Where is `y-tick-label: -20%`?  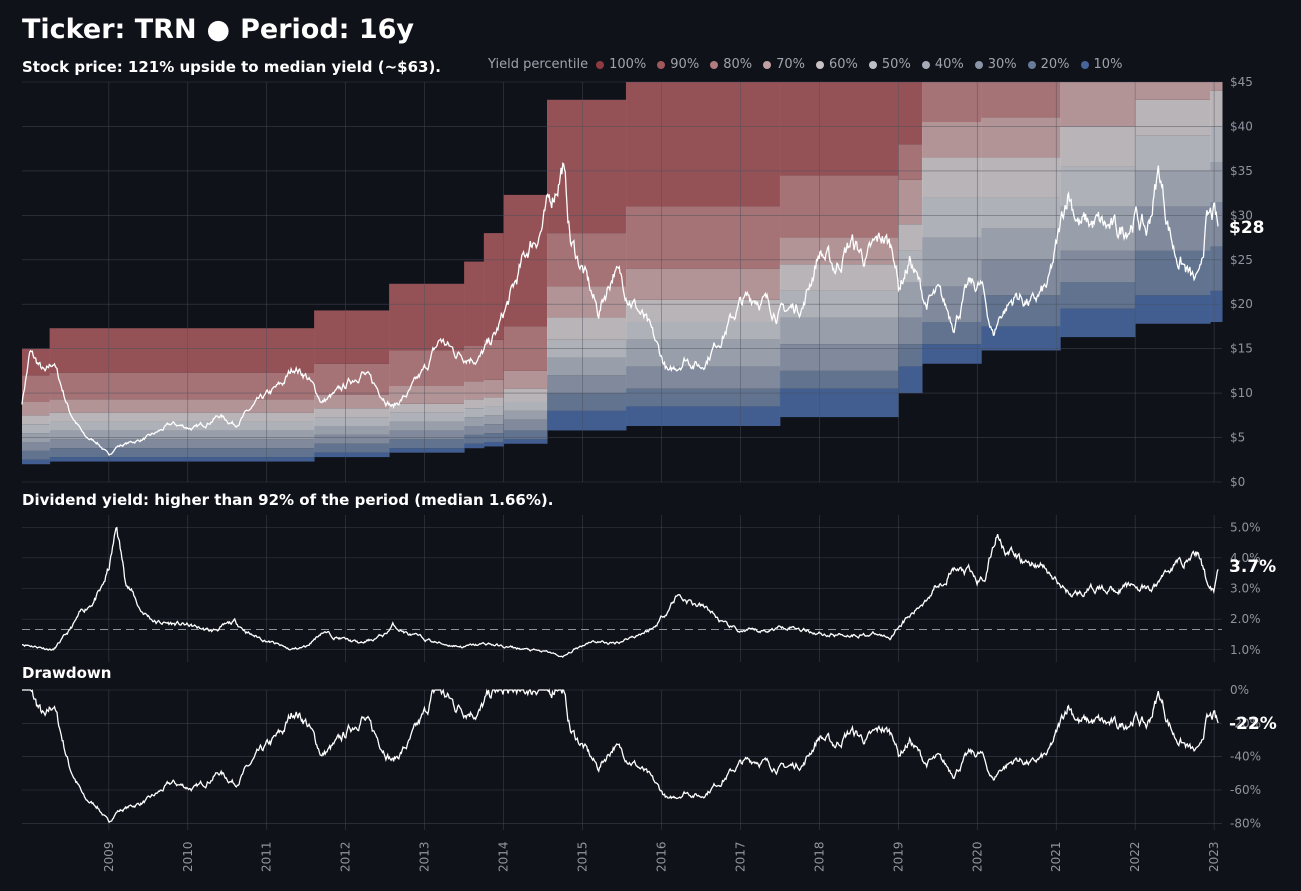 y-tick-label: -20% is located at coordinates (1245, 723).